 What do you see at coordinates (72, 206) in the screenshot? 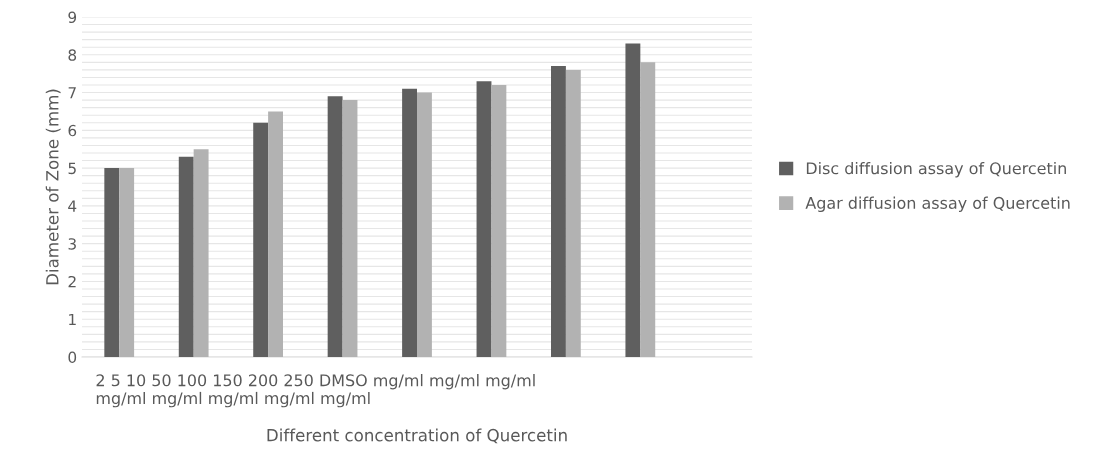
I see `y-tick-label: 4` at bounding box center [72, 206].